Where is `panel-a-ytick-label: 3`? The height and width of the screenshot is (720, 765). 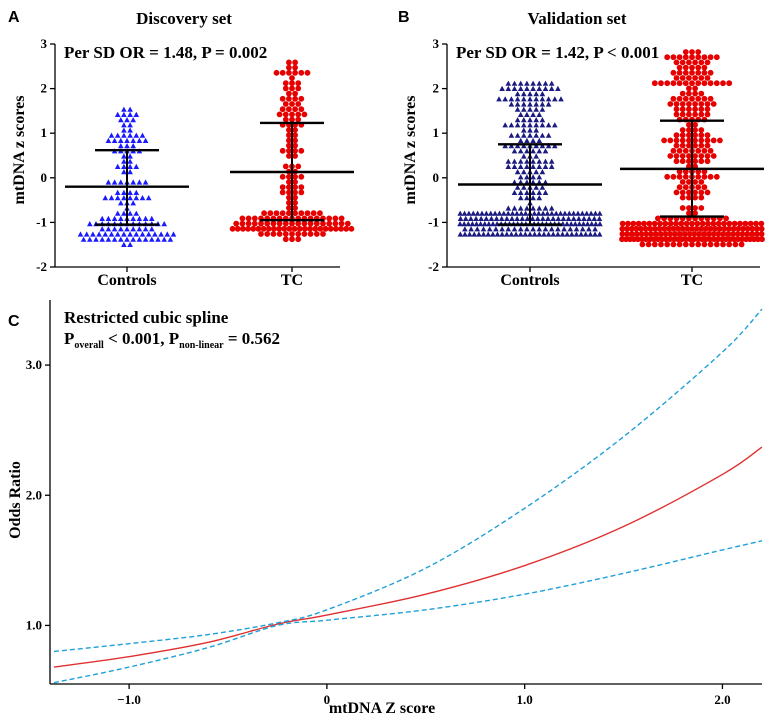
panel-a-ytick-label: 3 is located at coordinates (44, 43).